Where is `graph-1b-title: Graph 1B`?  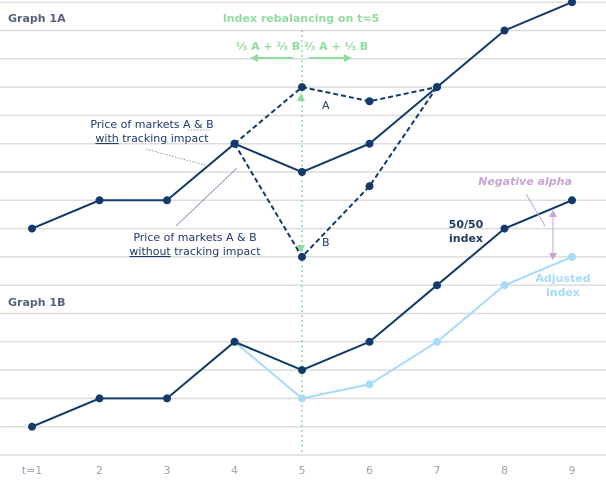 graph-1b-title: Graph 1B is located at coordinates (36, 302).